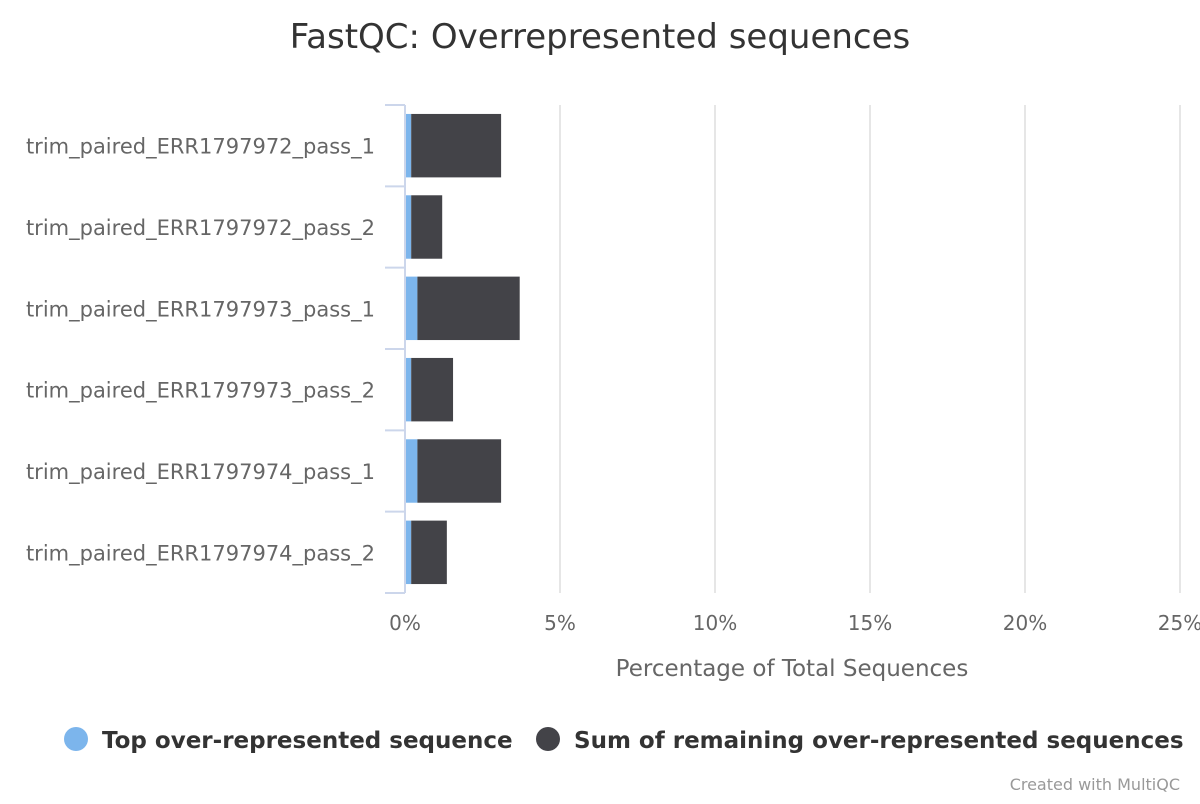 The image size is (1200, 804). What do you see at coordinates (600, 37) in the screenshot?
I see `chart-title: FastQC: Overrepresented sequences` at bounding box center [600, 37].